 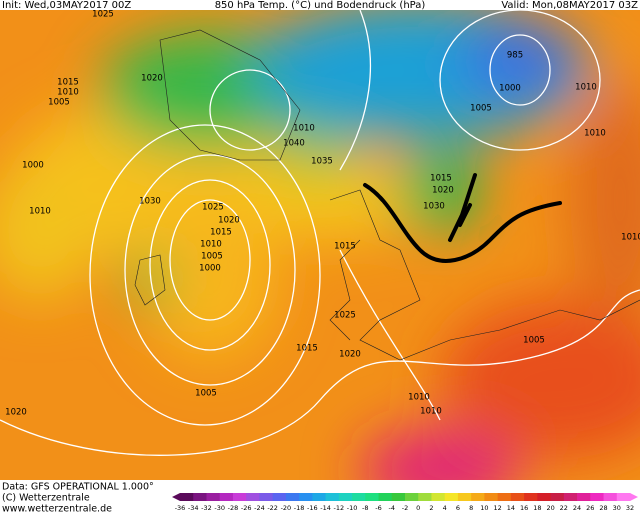 What do you see at coordinates (66, 5) in the screenshot?
I see `init-time: Init: Wed,03MAY2017 00Z` at bounding box center [66, 5].